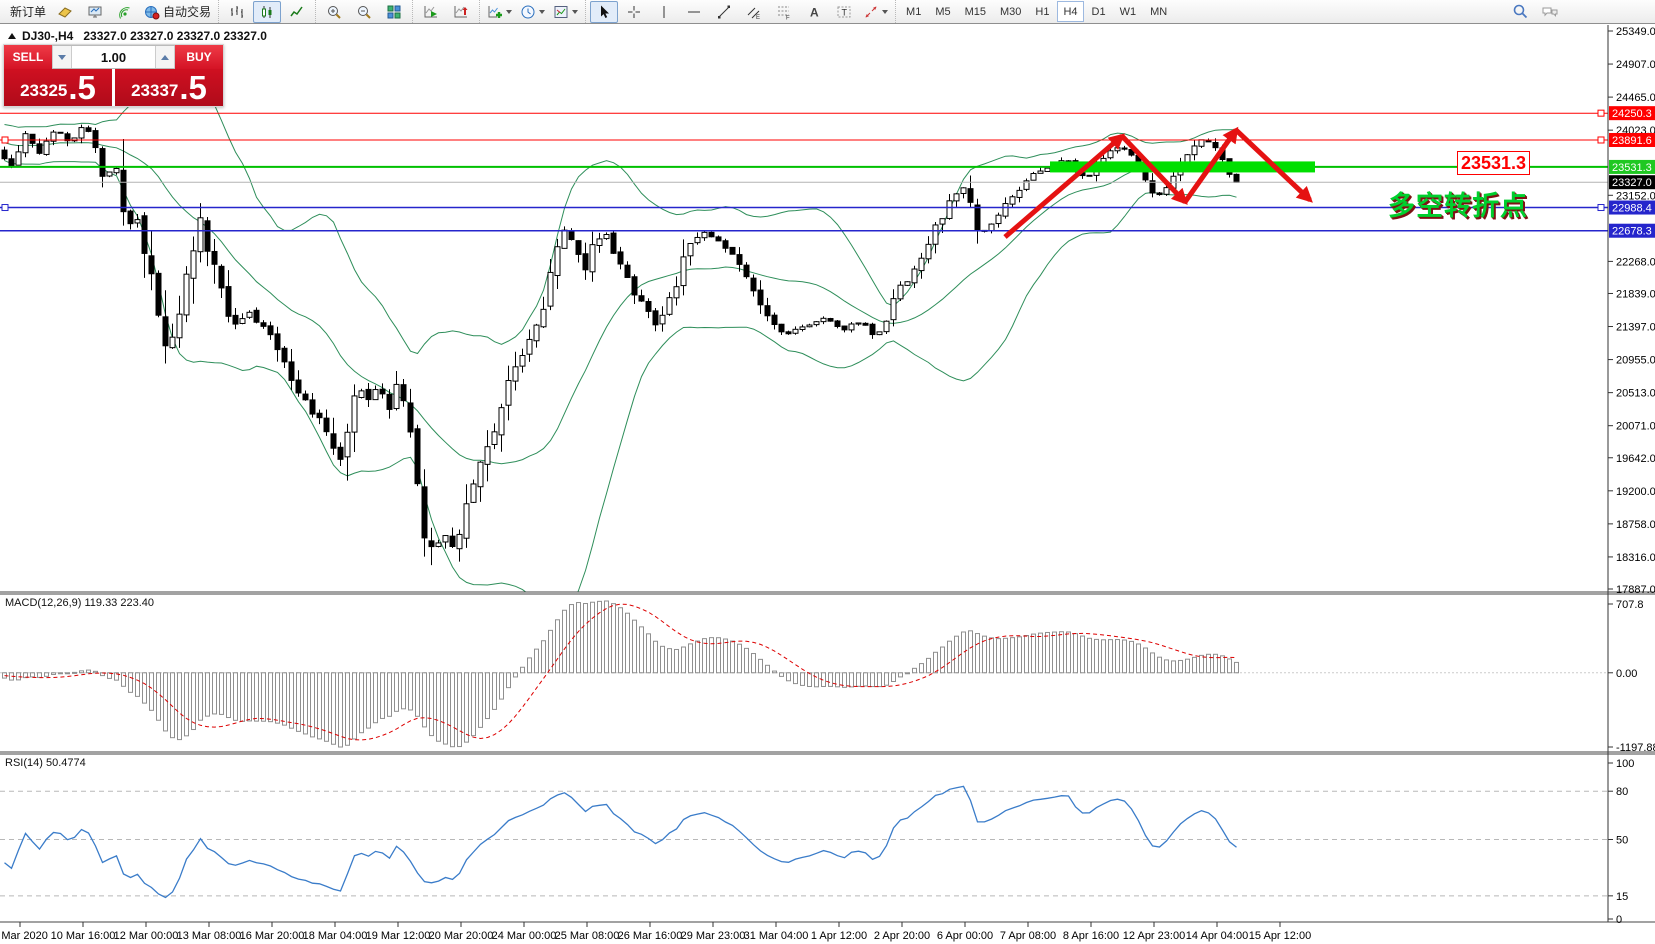 The height and width of the screenshot is (944, 1655). I want to click on equidistant-channel-tool-button: E, so click(754, 12).